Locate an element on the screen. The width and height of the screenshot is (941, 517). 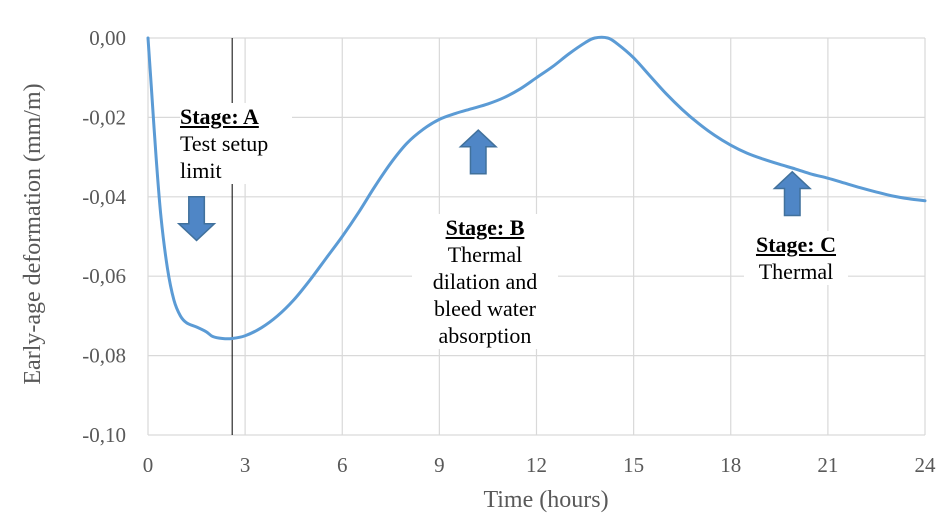
annotation-stage-b-heading: Stage: B is located at coordinates (485, 227).